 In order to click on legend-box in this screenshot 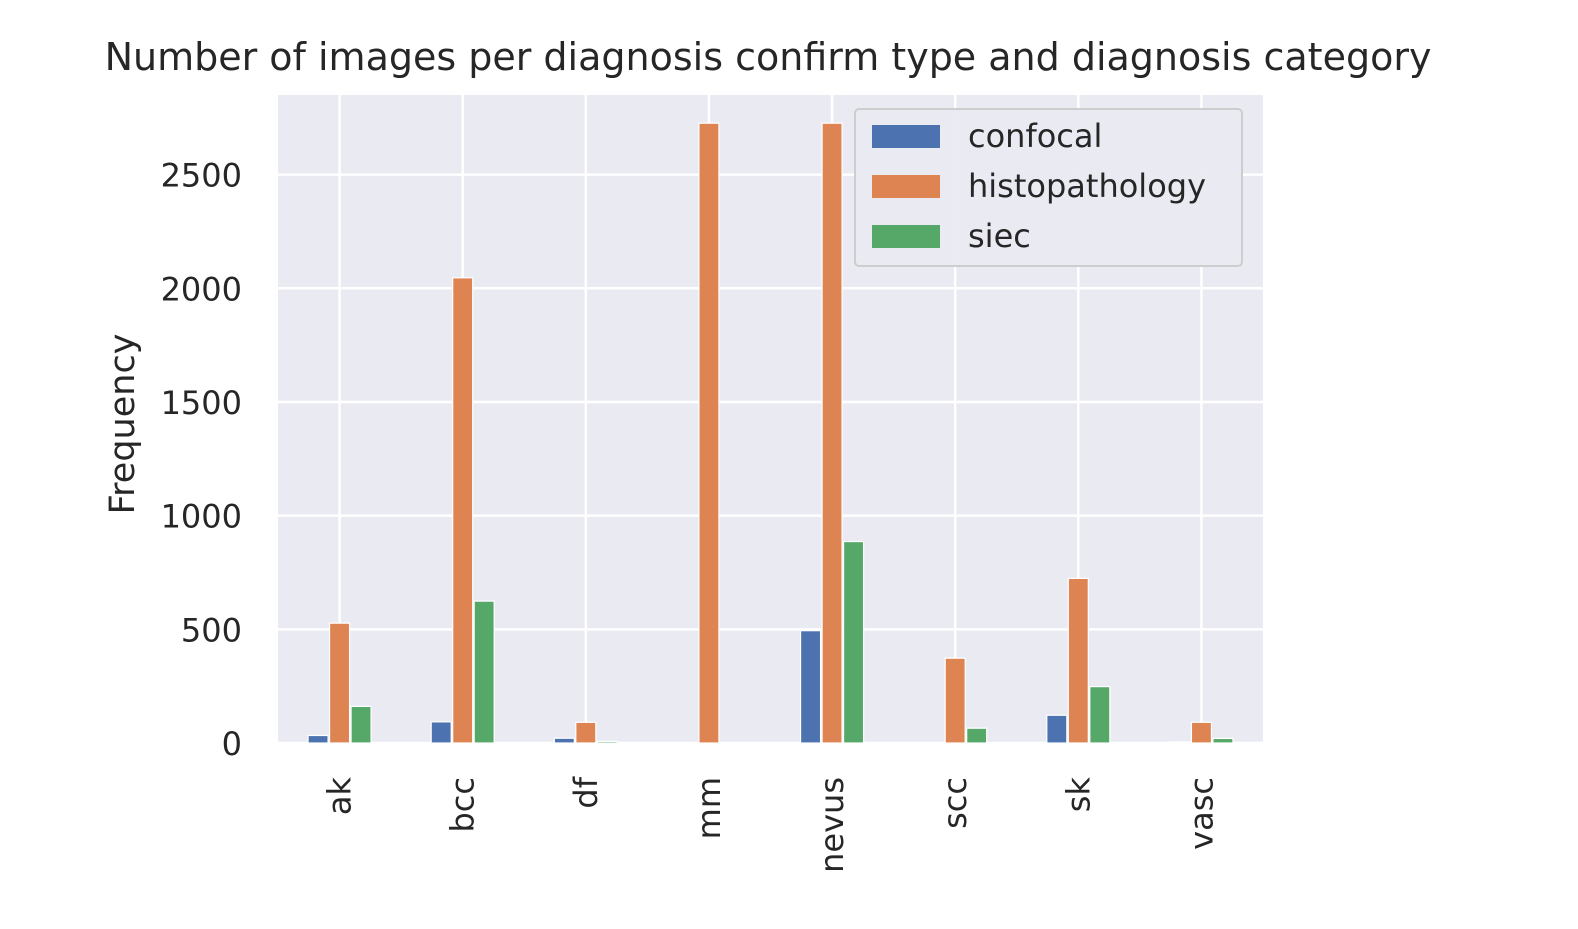, I will do `click(1048, 187)`.